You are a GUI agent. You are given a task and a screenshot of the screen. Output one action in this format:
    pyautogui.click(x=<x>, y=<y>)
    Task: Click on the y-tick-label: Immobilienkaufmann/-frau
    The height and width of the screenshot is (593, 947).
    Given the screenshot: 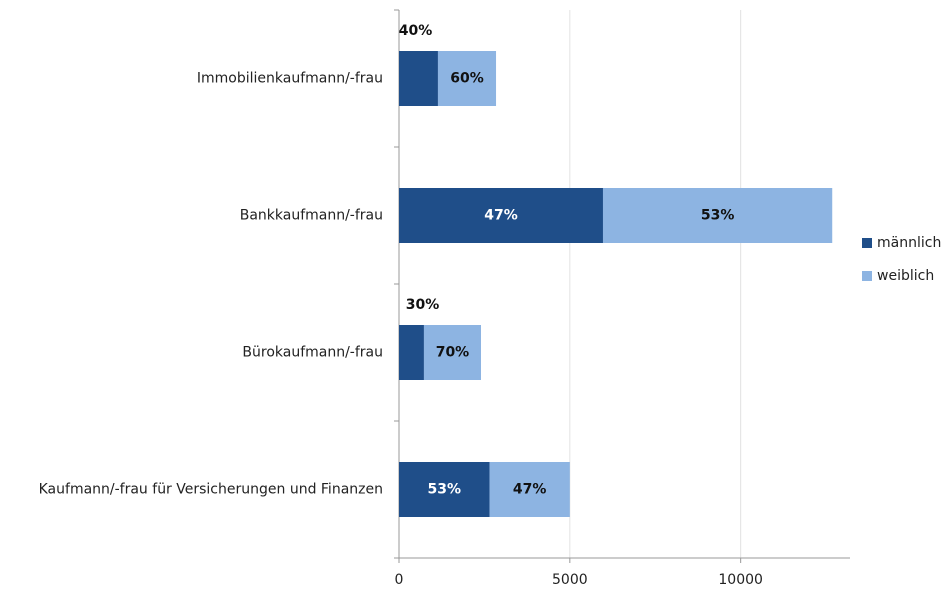 What is the action you would take?
    pyautogui.click(x=290, y=79)
    